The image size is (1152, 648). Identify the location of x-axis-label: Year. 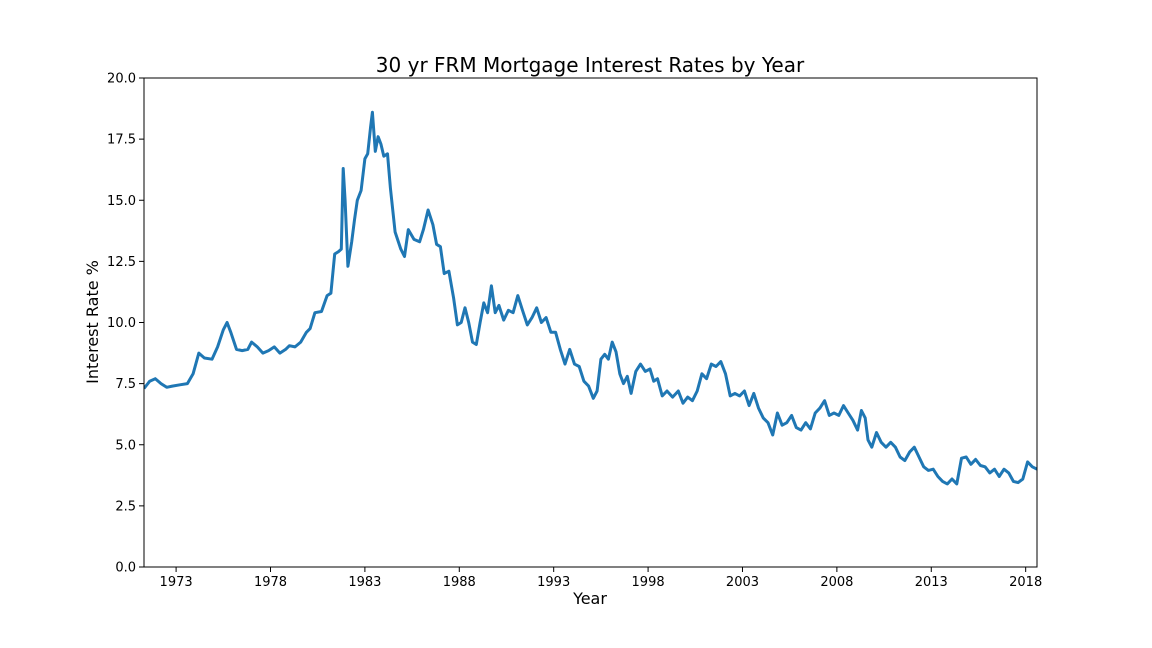
(589, 598).